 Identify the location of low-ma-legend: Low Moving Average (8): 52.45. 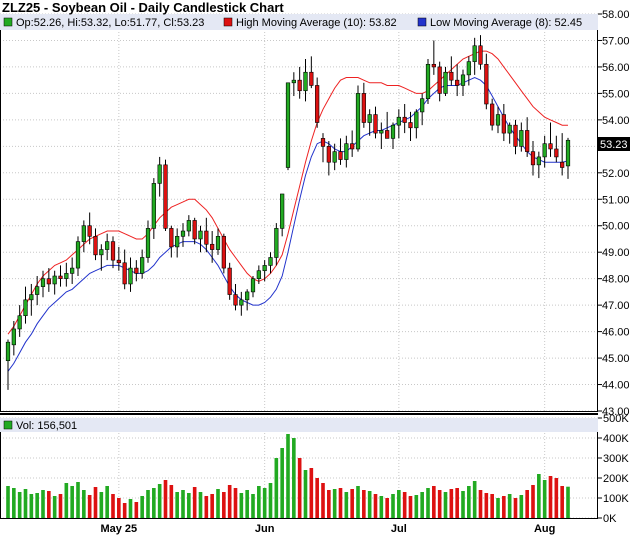
(506, 23).